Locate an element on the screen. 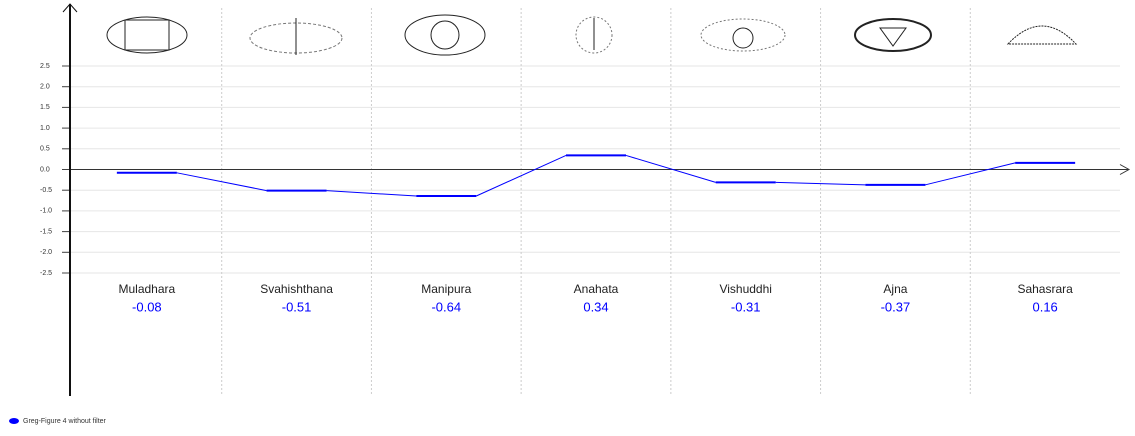 This screenshot has width=1135, height=436. y-tick-label: 0.0 is located at coordinates (45, 169).